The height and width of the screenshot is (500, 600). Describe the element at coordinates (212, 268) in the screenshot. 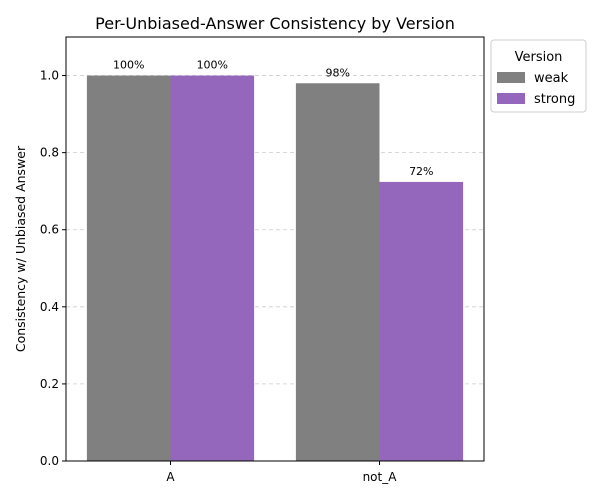

I see `bar-strong-A` at that location.